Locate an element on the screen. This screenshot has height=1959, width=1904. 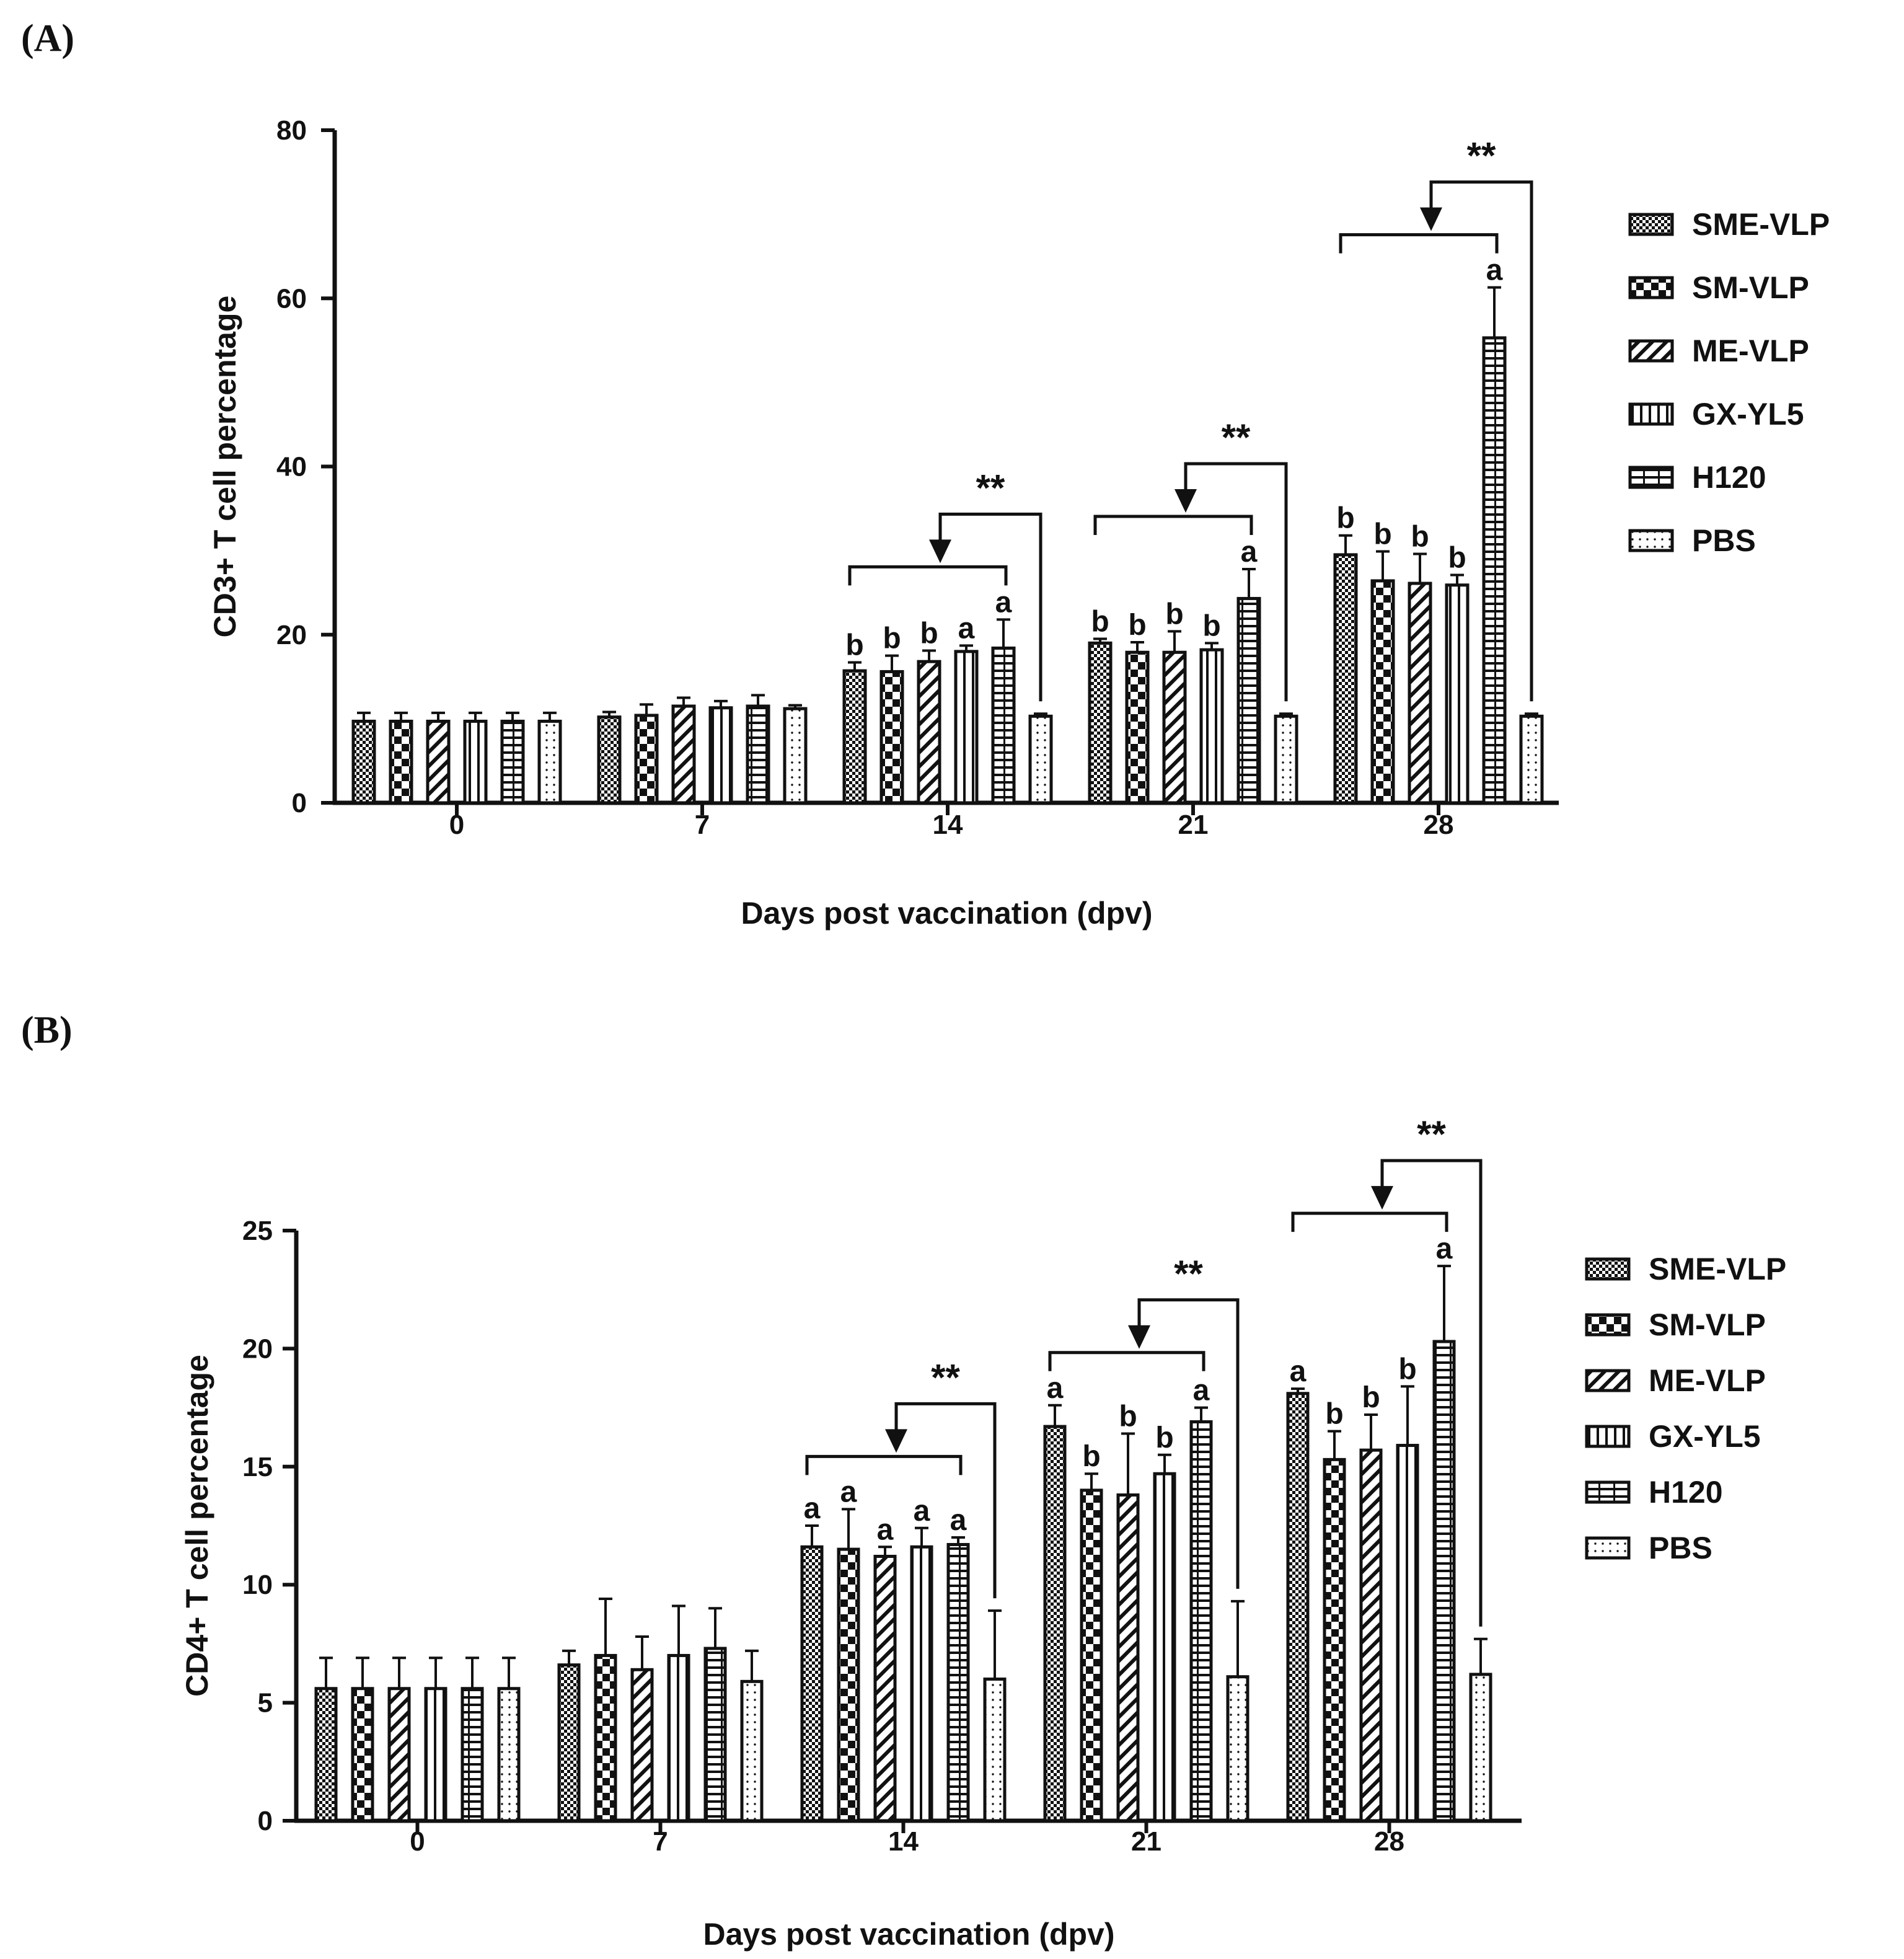
legend-label: GX-YL5 is located at coordinates (1748, 414).